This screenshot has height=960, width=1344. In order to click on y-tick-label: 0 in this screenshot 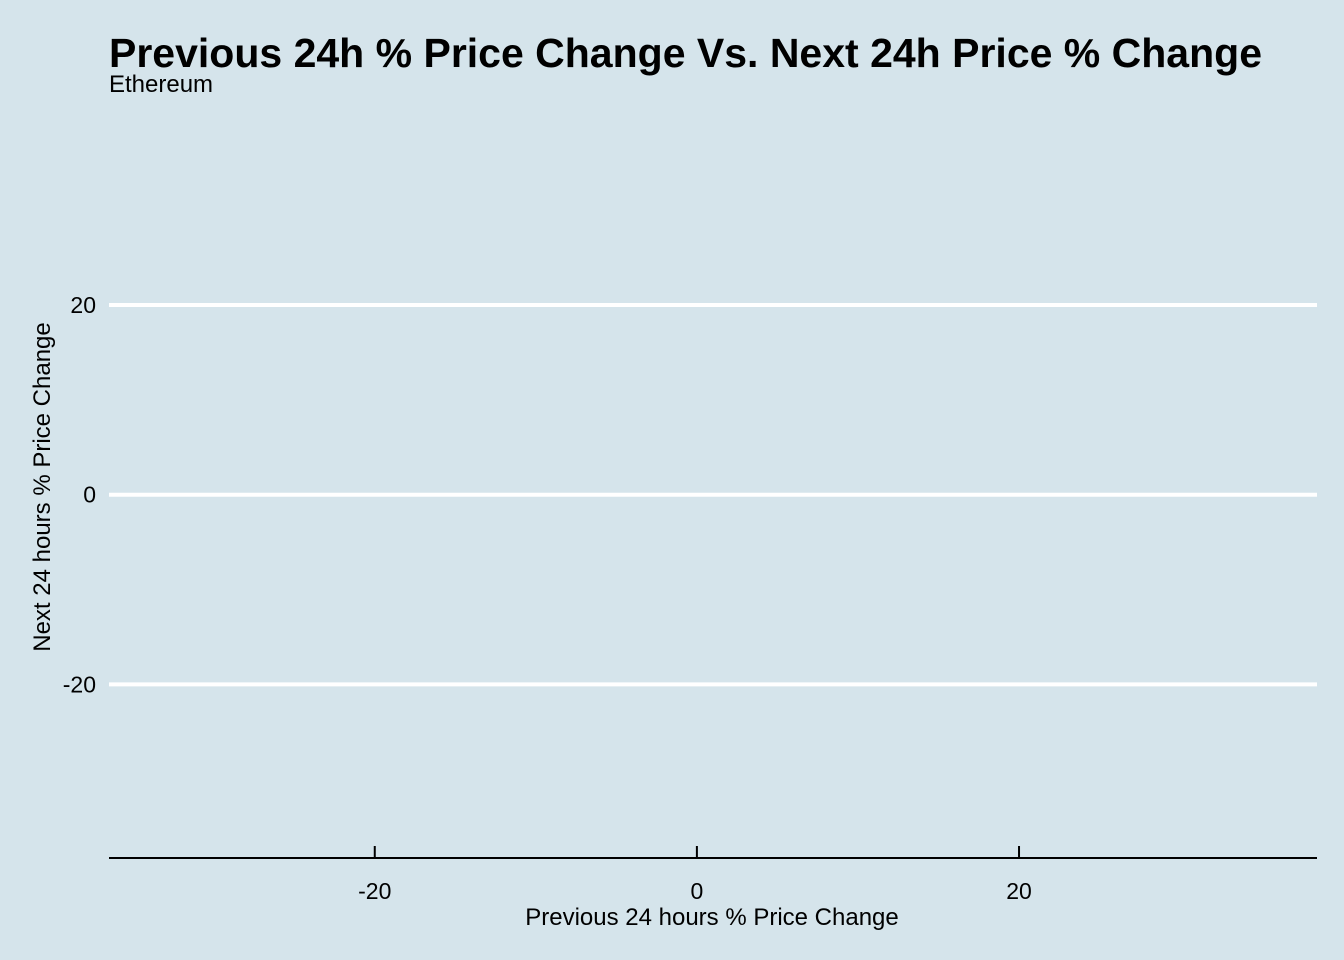, I will do `click(89, 495)`.